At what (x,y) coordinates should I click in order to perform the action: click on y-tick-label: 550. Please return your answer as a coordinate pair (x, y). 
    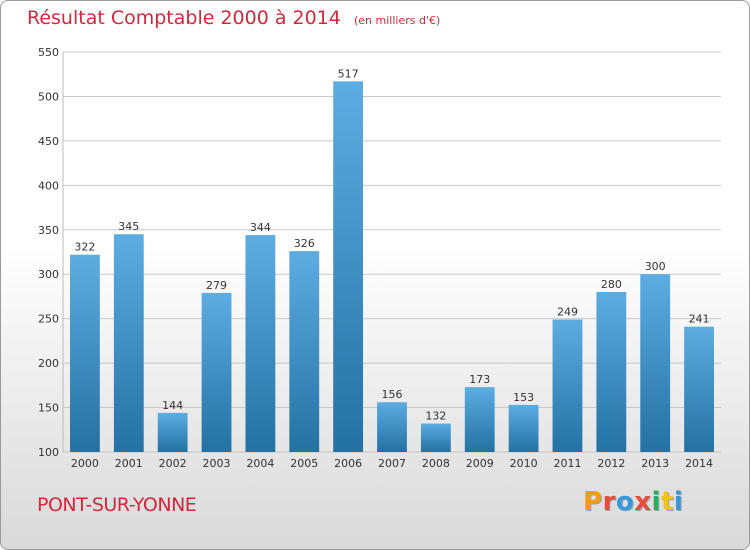
    Looking at the image, I should click on (48, 52).